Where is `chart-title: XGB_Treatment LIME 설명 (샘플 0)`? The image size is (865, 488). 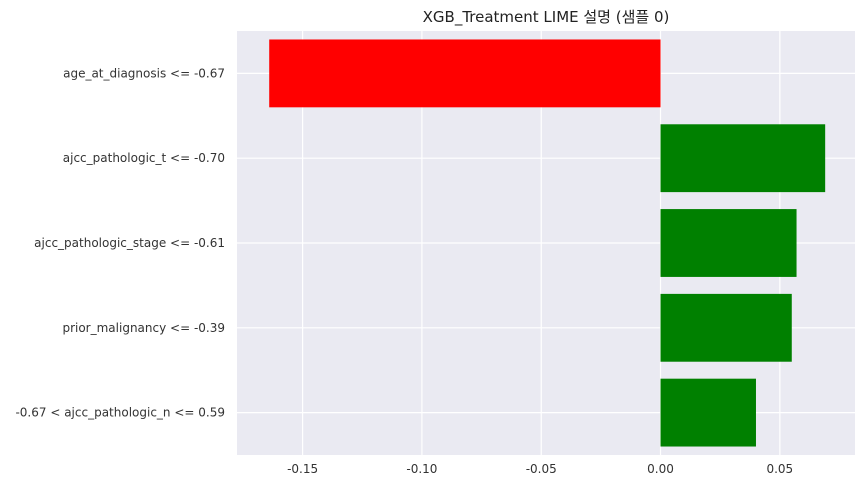 chart-title: XGB_Treatment LIME 설명 (샘플 0) is located at coordinates (546, 17).